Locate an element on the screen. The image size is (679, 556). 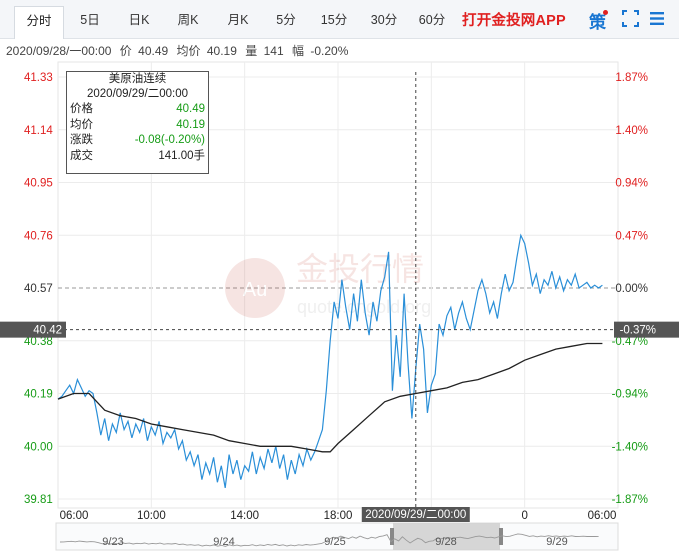
tab-5day: 5日 is located at coordinates (90, 20).